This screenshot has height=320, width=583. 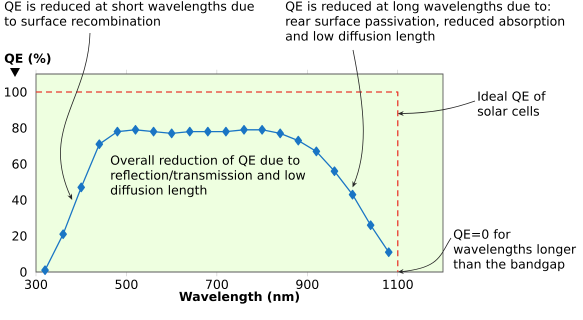 What do you see at coordinates (19, 200) in the screenshot?
I see `y-tick-label: 40` at bounding box center [19, 200].